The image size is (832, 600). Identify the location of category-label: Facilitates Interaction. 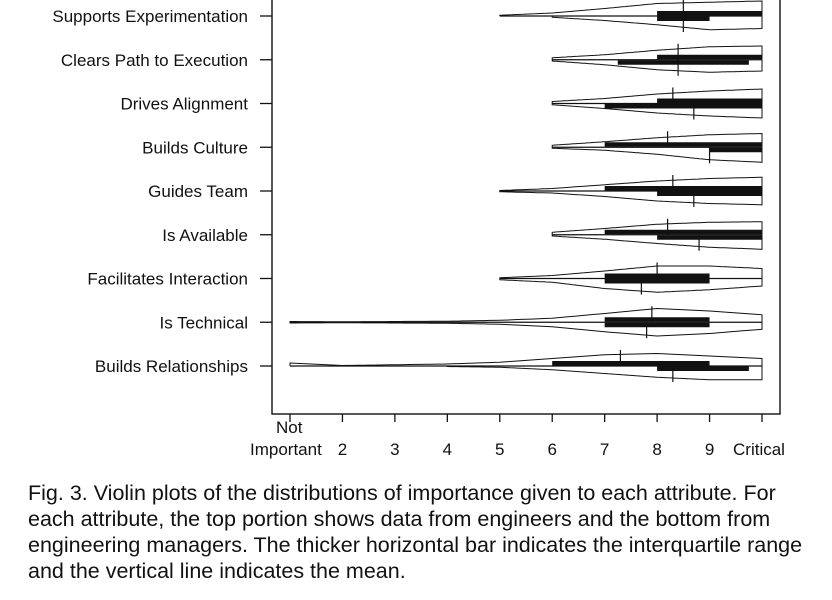
(167, 279).